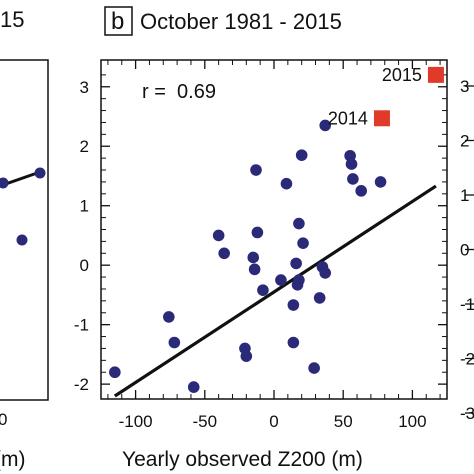 This screenshot has height=474, width=474. I want to click on right-fragment-tick-label: -3, so click(467, 413).